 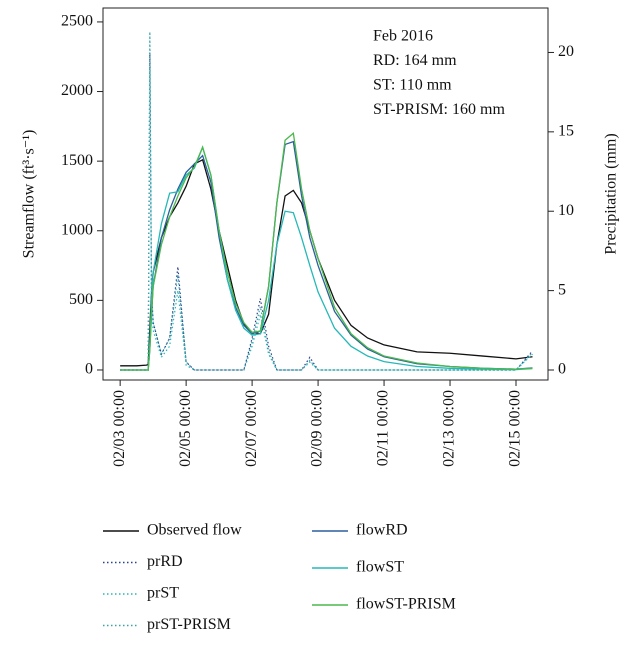 I want to click on legend-label: prST-PRISM, so click(x=189, y=624).